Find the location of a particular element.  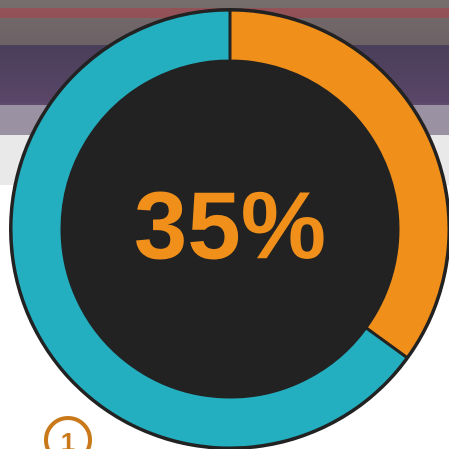

badge: 1 is located at coordinates (68, 432).